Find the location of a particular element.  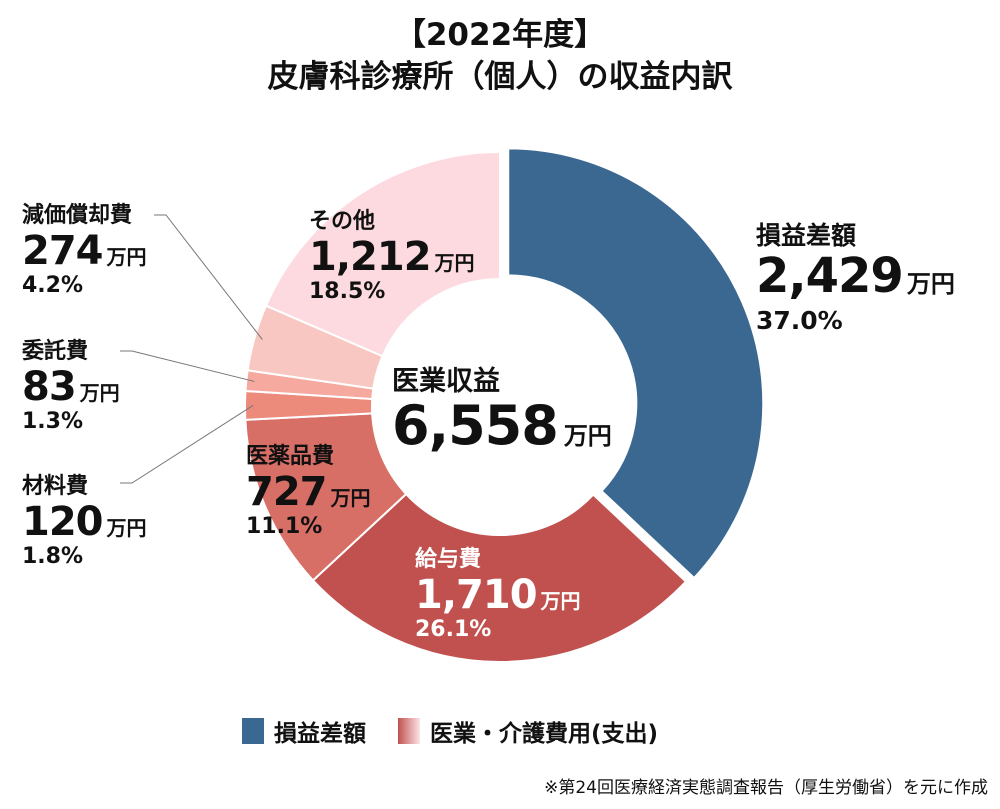

label-materials: 材料費 120 万円 1.8% is located at coordinates (84, 522).